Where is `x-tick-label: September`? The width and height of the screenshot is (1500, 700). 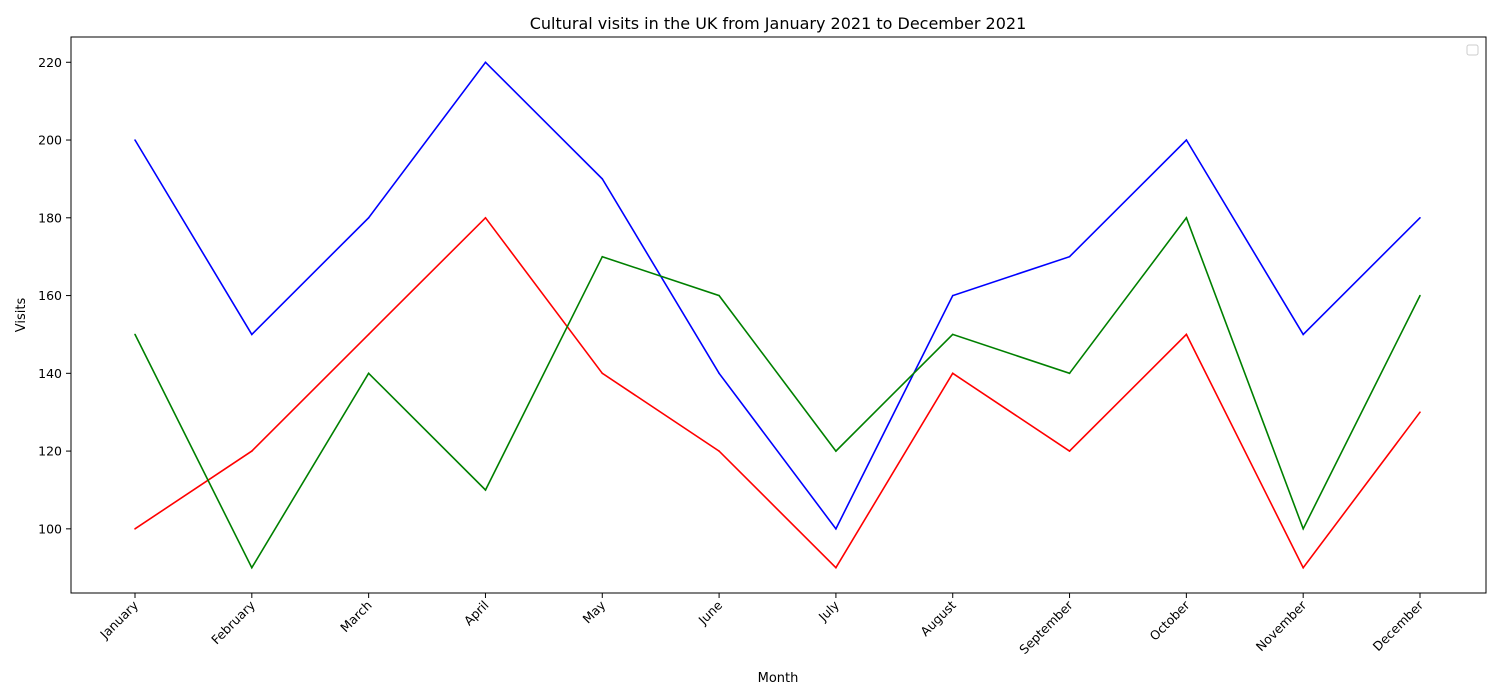 x-tick-label: September is located at coordinates (1046, 627).